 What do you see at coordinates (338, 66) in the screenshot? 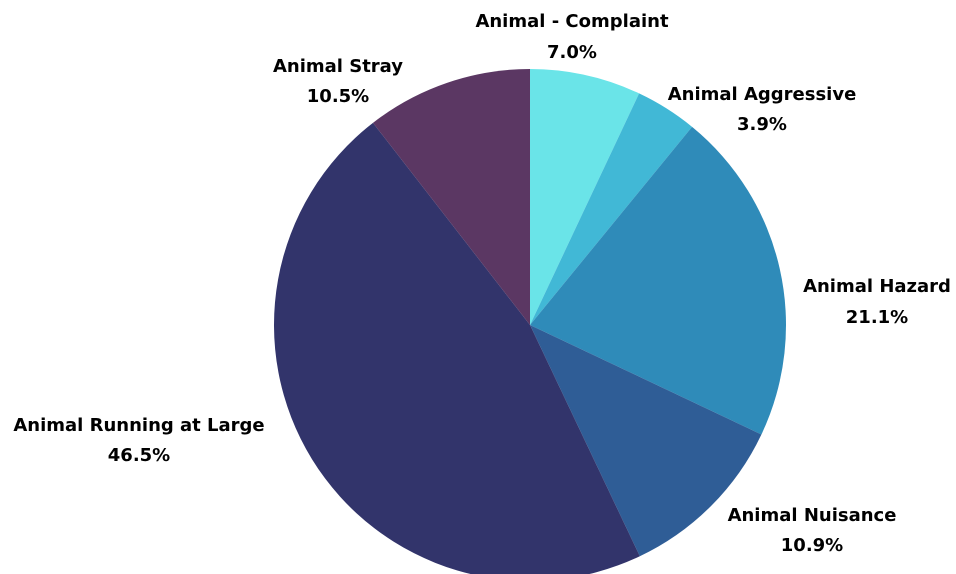
I see `slice-name-animal-stray: Animal Stray` at bounding box center [338, 66].